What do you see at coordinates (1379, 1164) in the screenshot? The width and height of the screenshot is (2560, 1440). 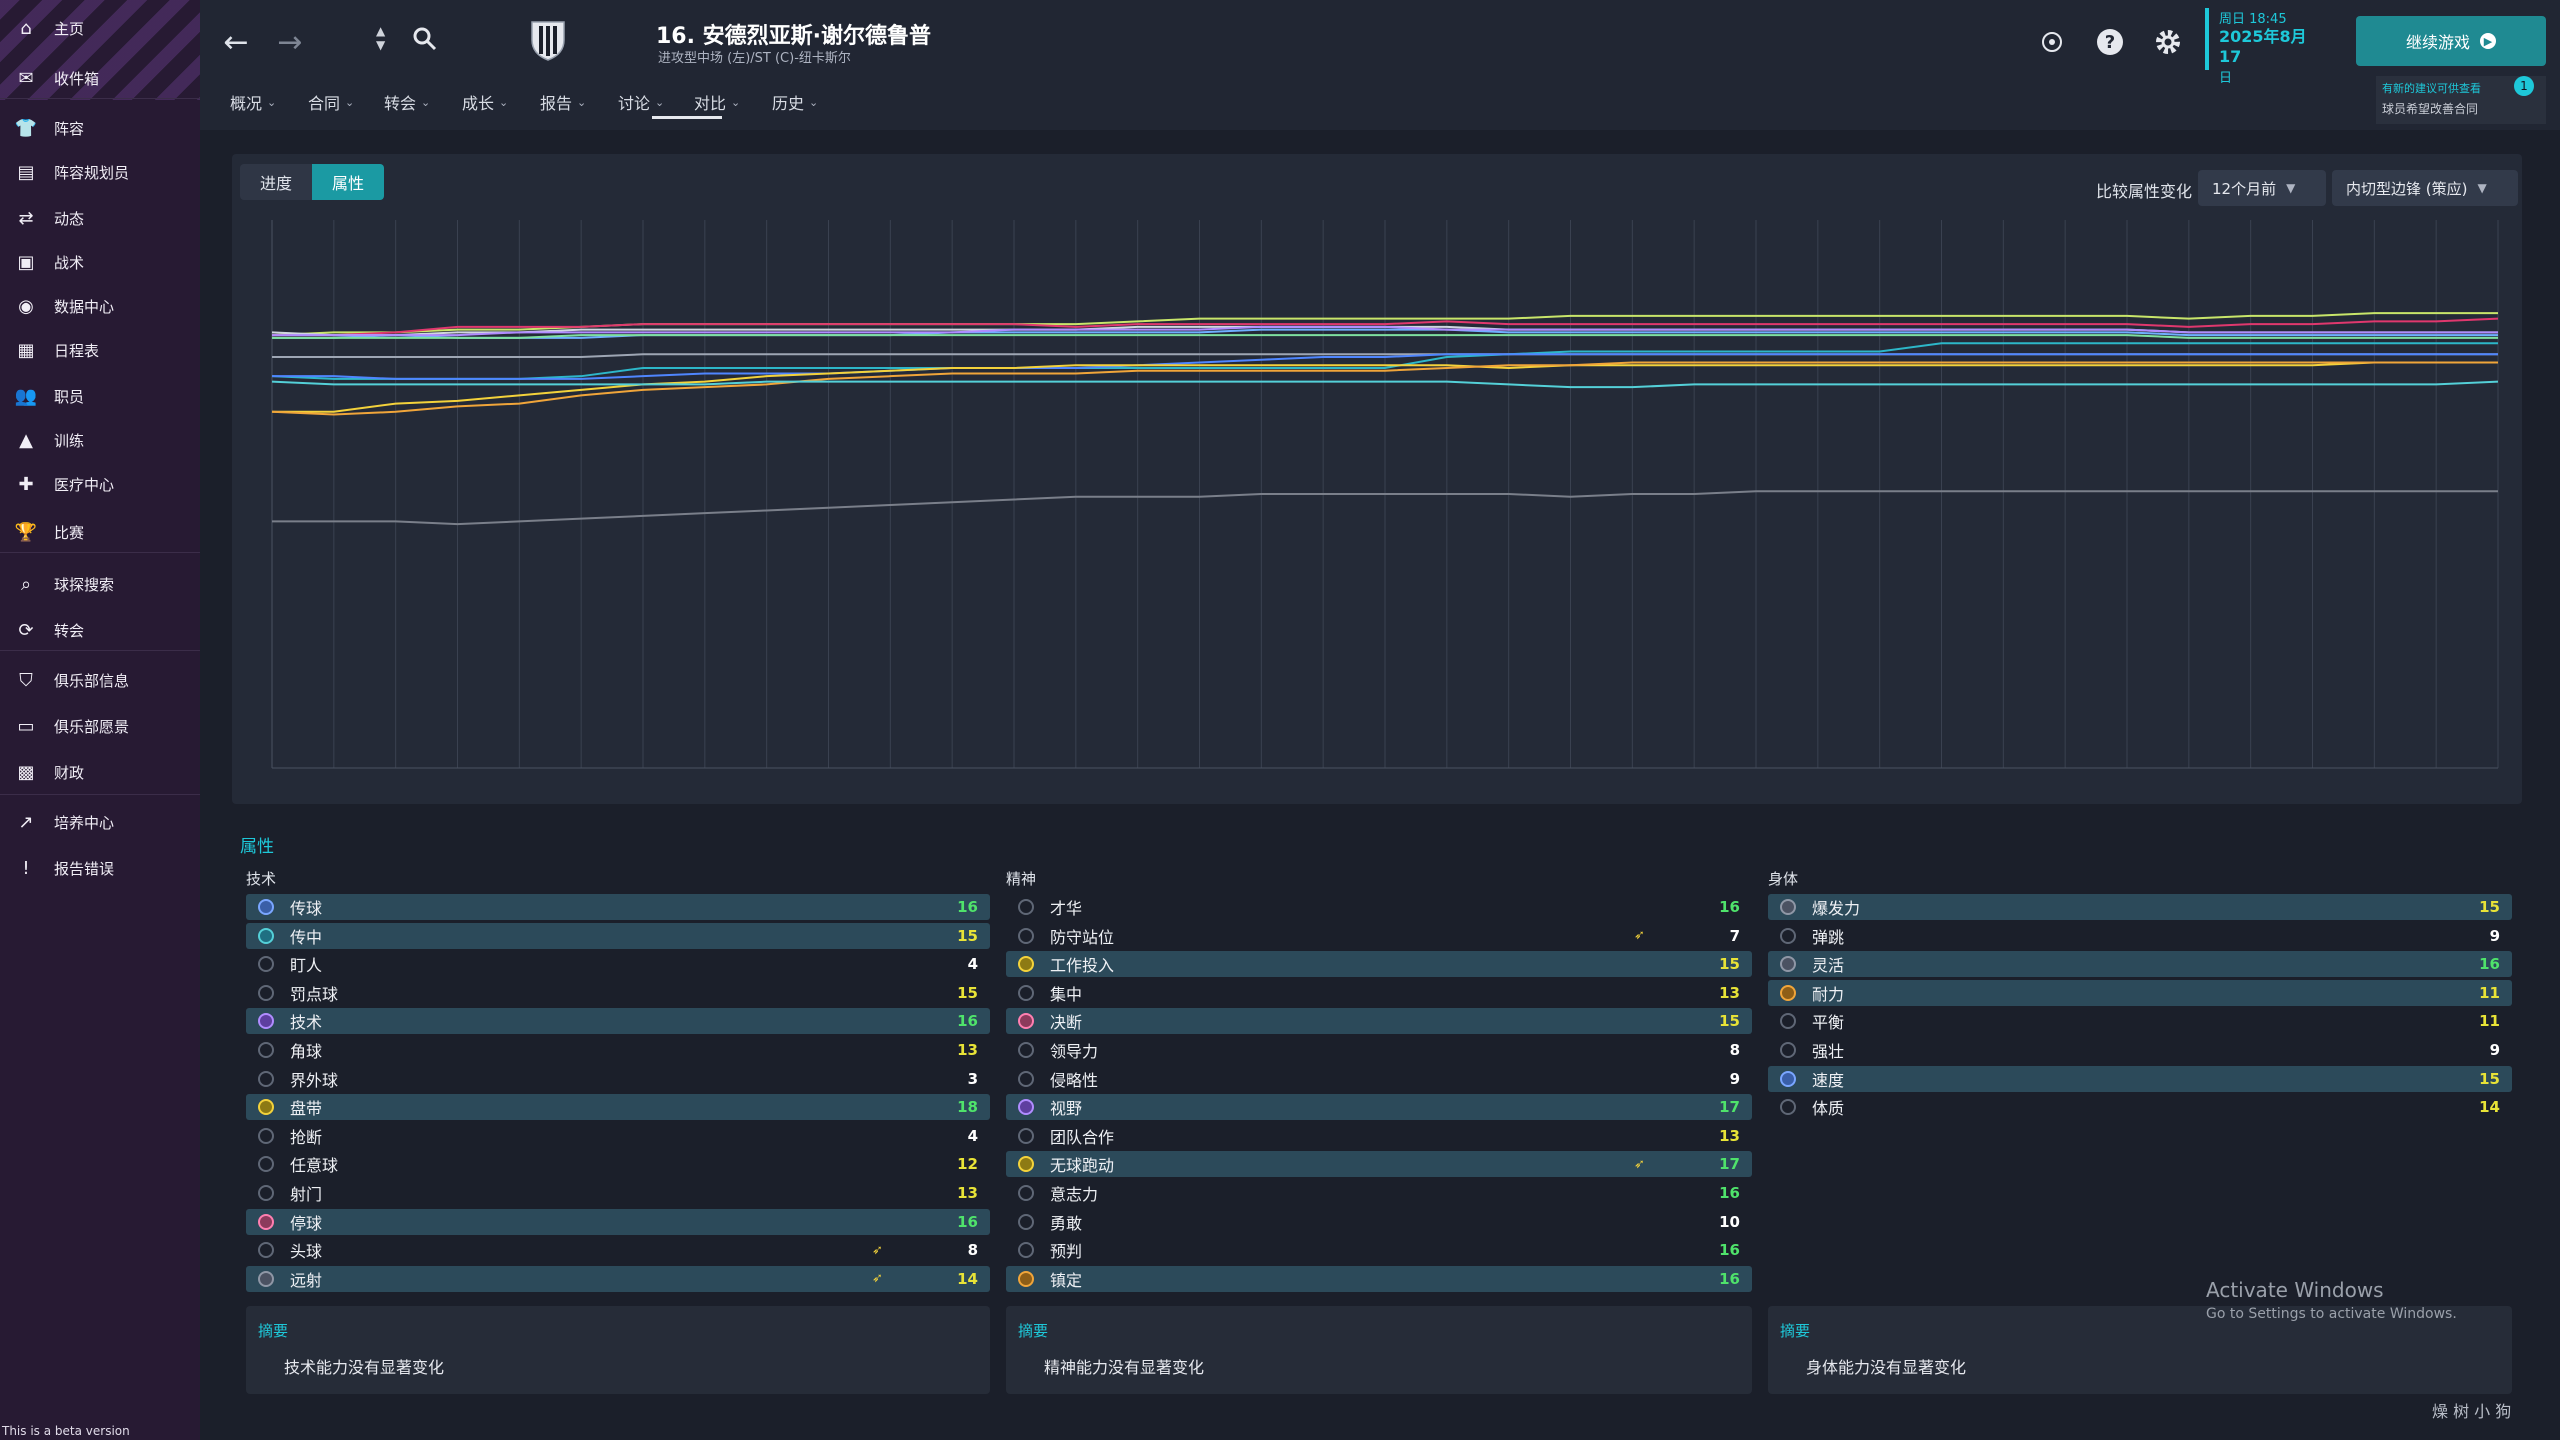 I see `attribute-row: 无球跑动 ➶ 17` at bounding box center [1379, 1164].